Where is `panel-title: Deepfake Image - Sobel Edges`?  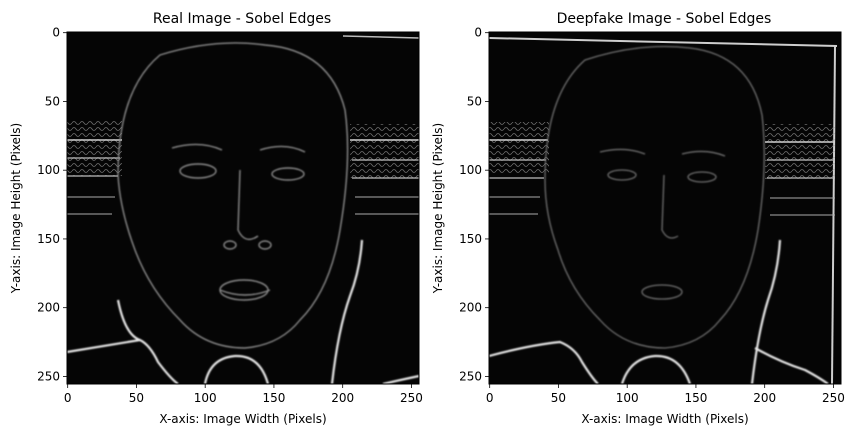 panel-title: Deepfake Image - Sobel Edges is located at coordinates (664, 19).